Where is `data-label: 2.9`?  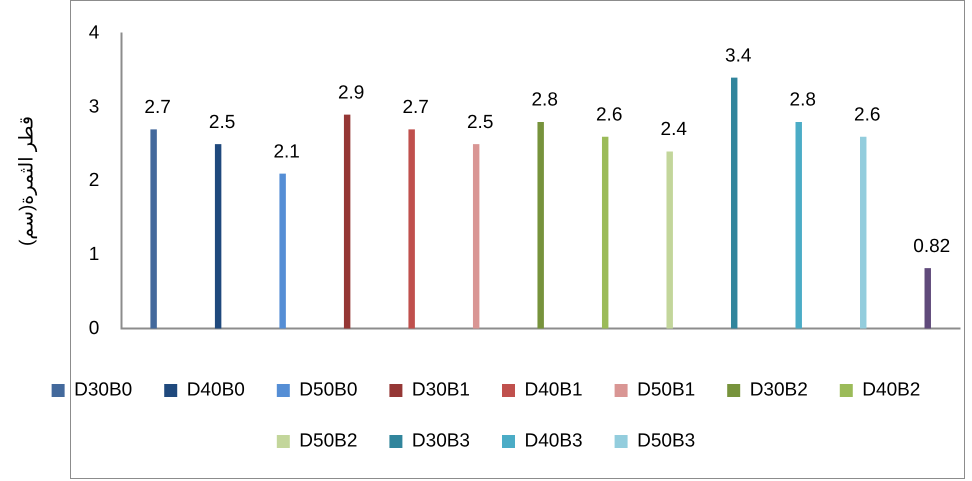 data-label: 2.9 is located at coordinates (351, 93).